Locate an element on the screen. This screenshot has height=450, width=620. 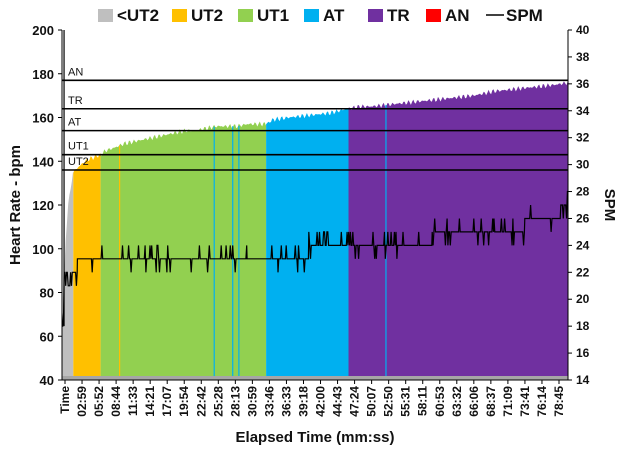
legend-swatch-an is located at coordinates (433, 15).